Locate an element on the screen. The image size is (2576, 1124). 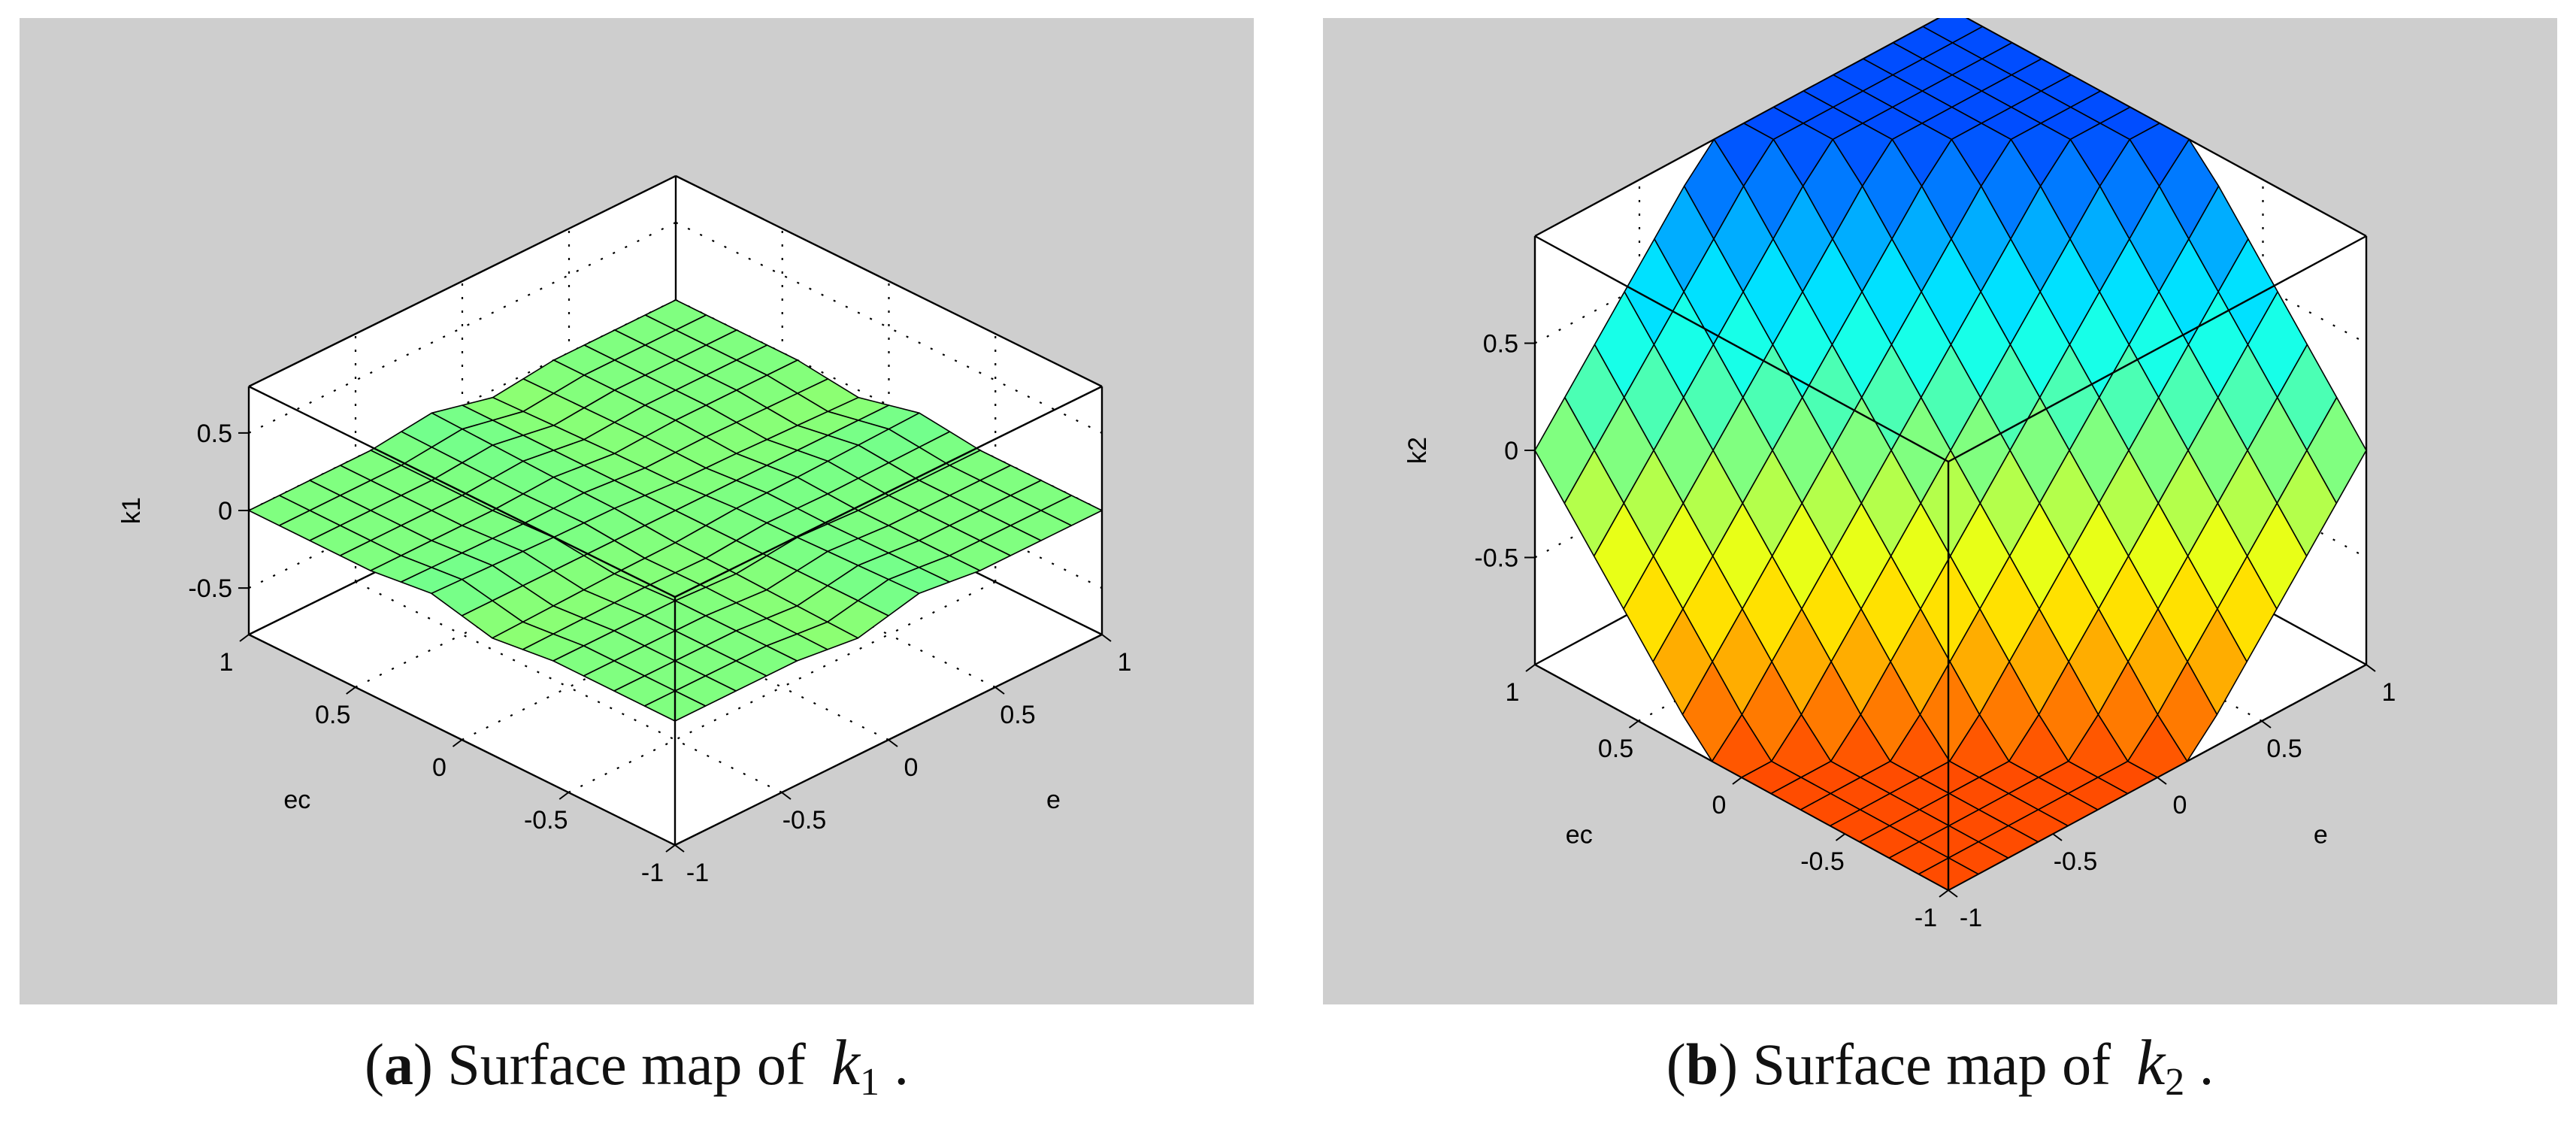
grid-line is located at coordinates (2159, 230).